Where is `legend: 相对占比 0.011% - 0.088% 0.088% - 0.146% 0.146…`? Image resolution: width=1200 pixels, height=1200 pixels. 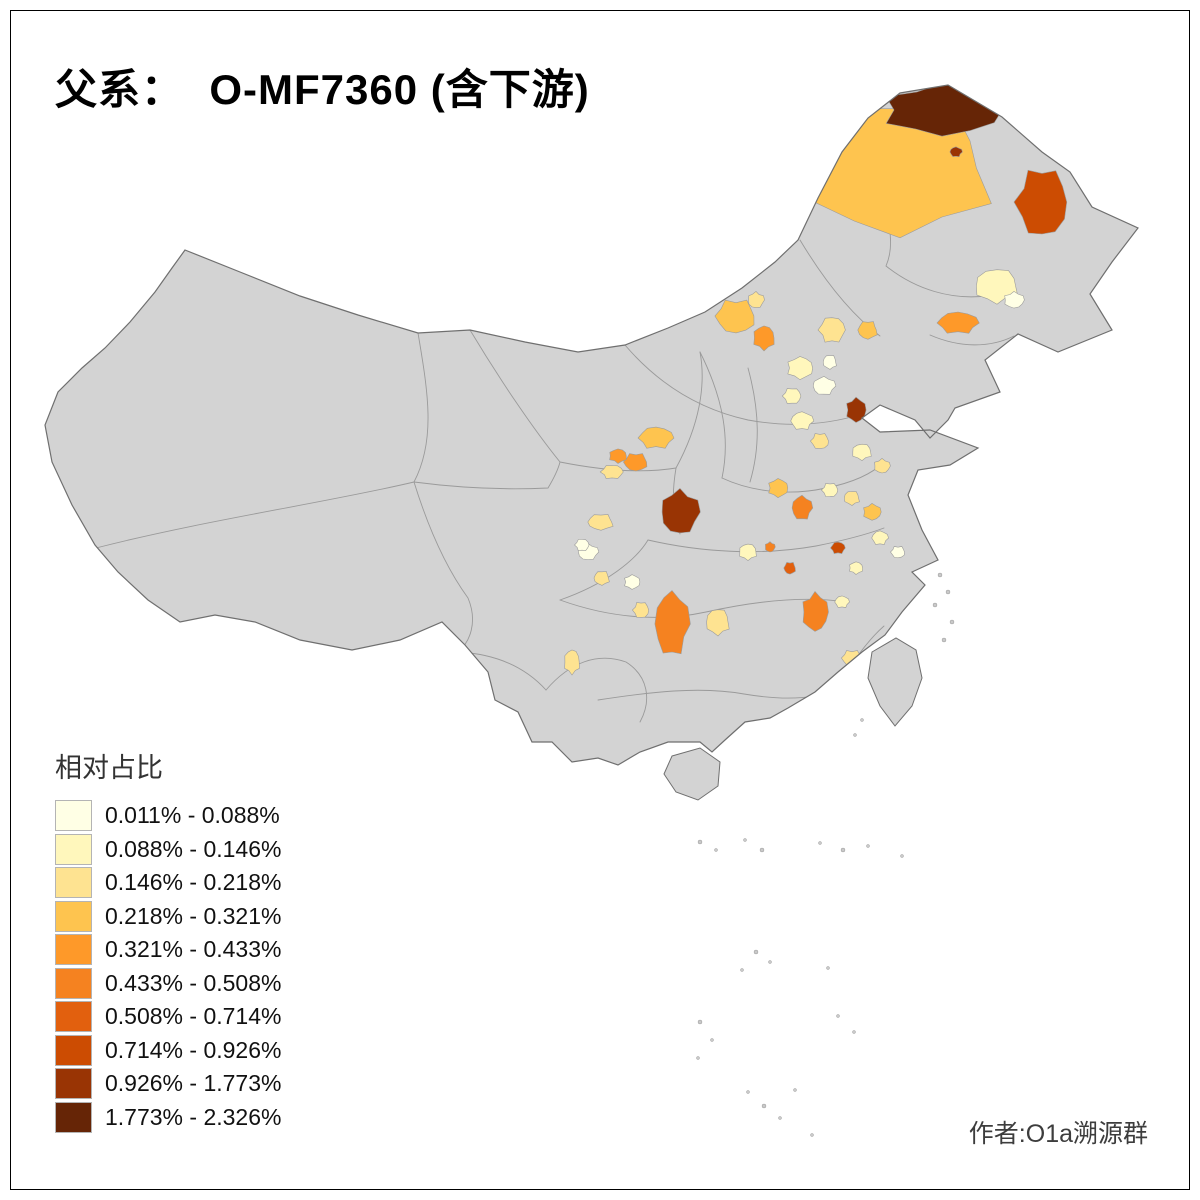 legend: 相对占比 0.011% - 0.088% 0.088% - 0.146% 0.146… is located at coordinates (168, 940).